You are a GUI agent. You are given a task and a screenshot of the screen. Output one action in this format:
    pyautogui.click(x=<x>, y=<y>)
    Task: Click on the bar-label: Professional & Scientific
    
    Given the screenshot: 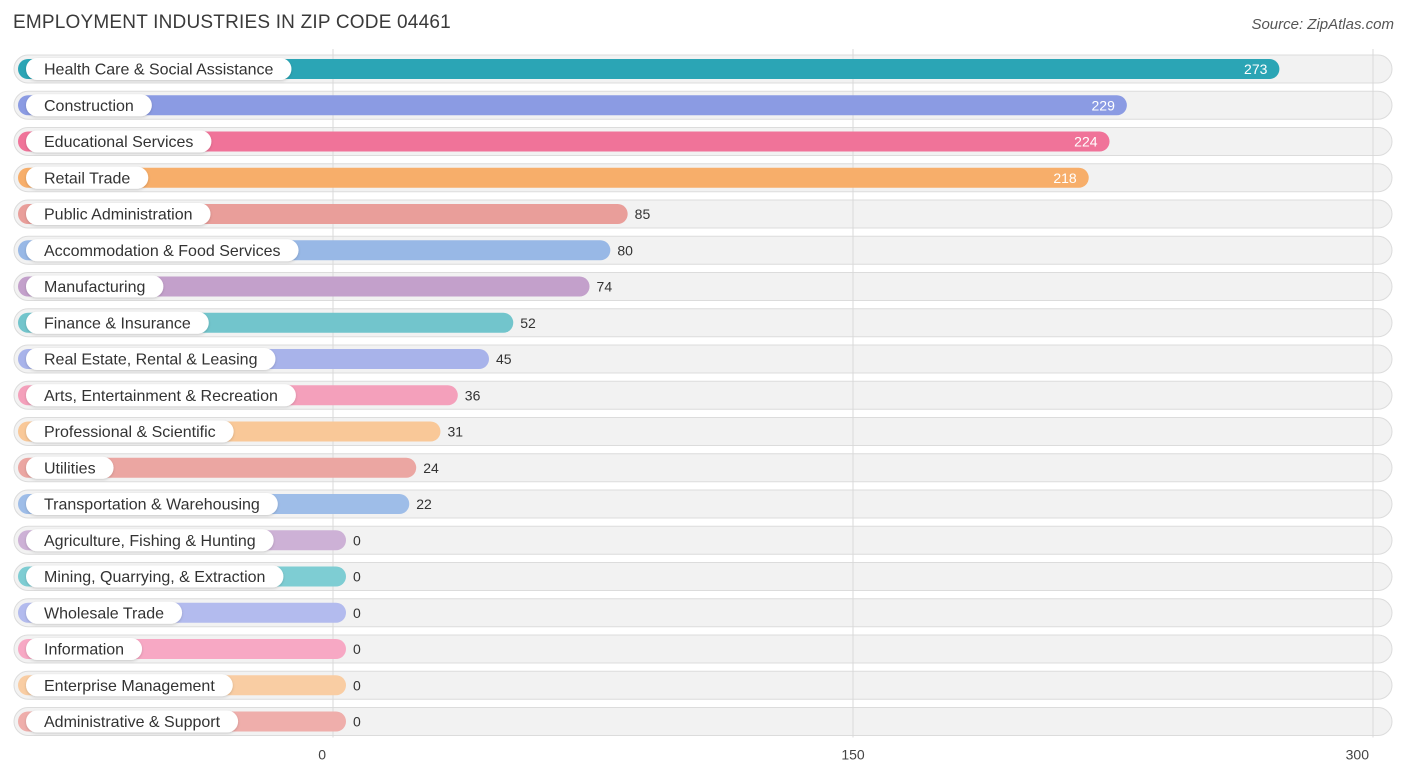 What is the action you would take?
    pyautogui.click(x=130, y=432)
    